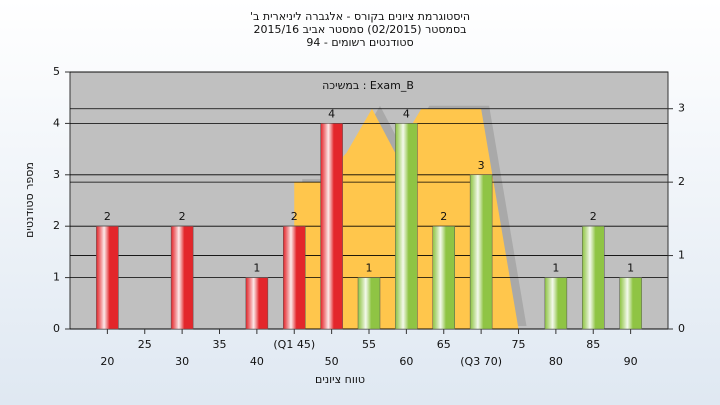 This screenshot has height=405, width=720. What do you see at coordinates (56, 174) in the screenshot?
I see `y-tick-label: 3` at bounding box center [56, 174].